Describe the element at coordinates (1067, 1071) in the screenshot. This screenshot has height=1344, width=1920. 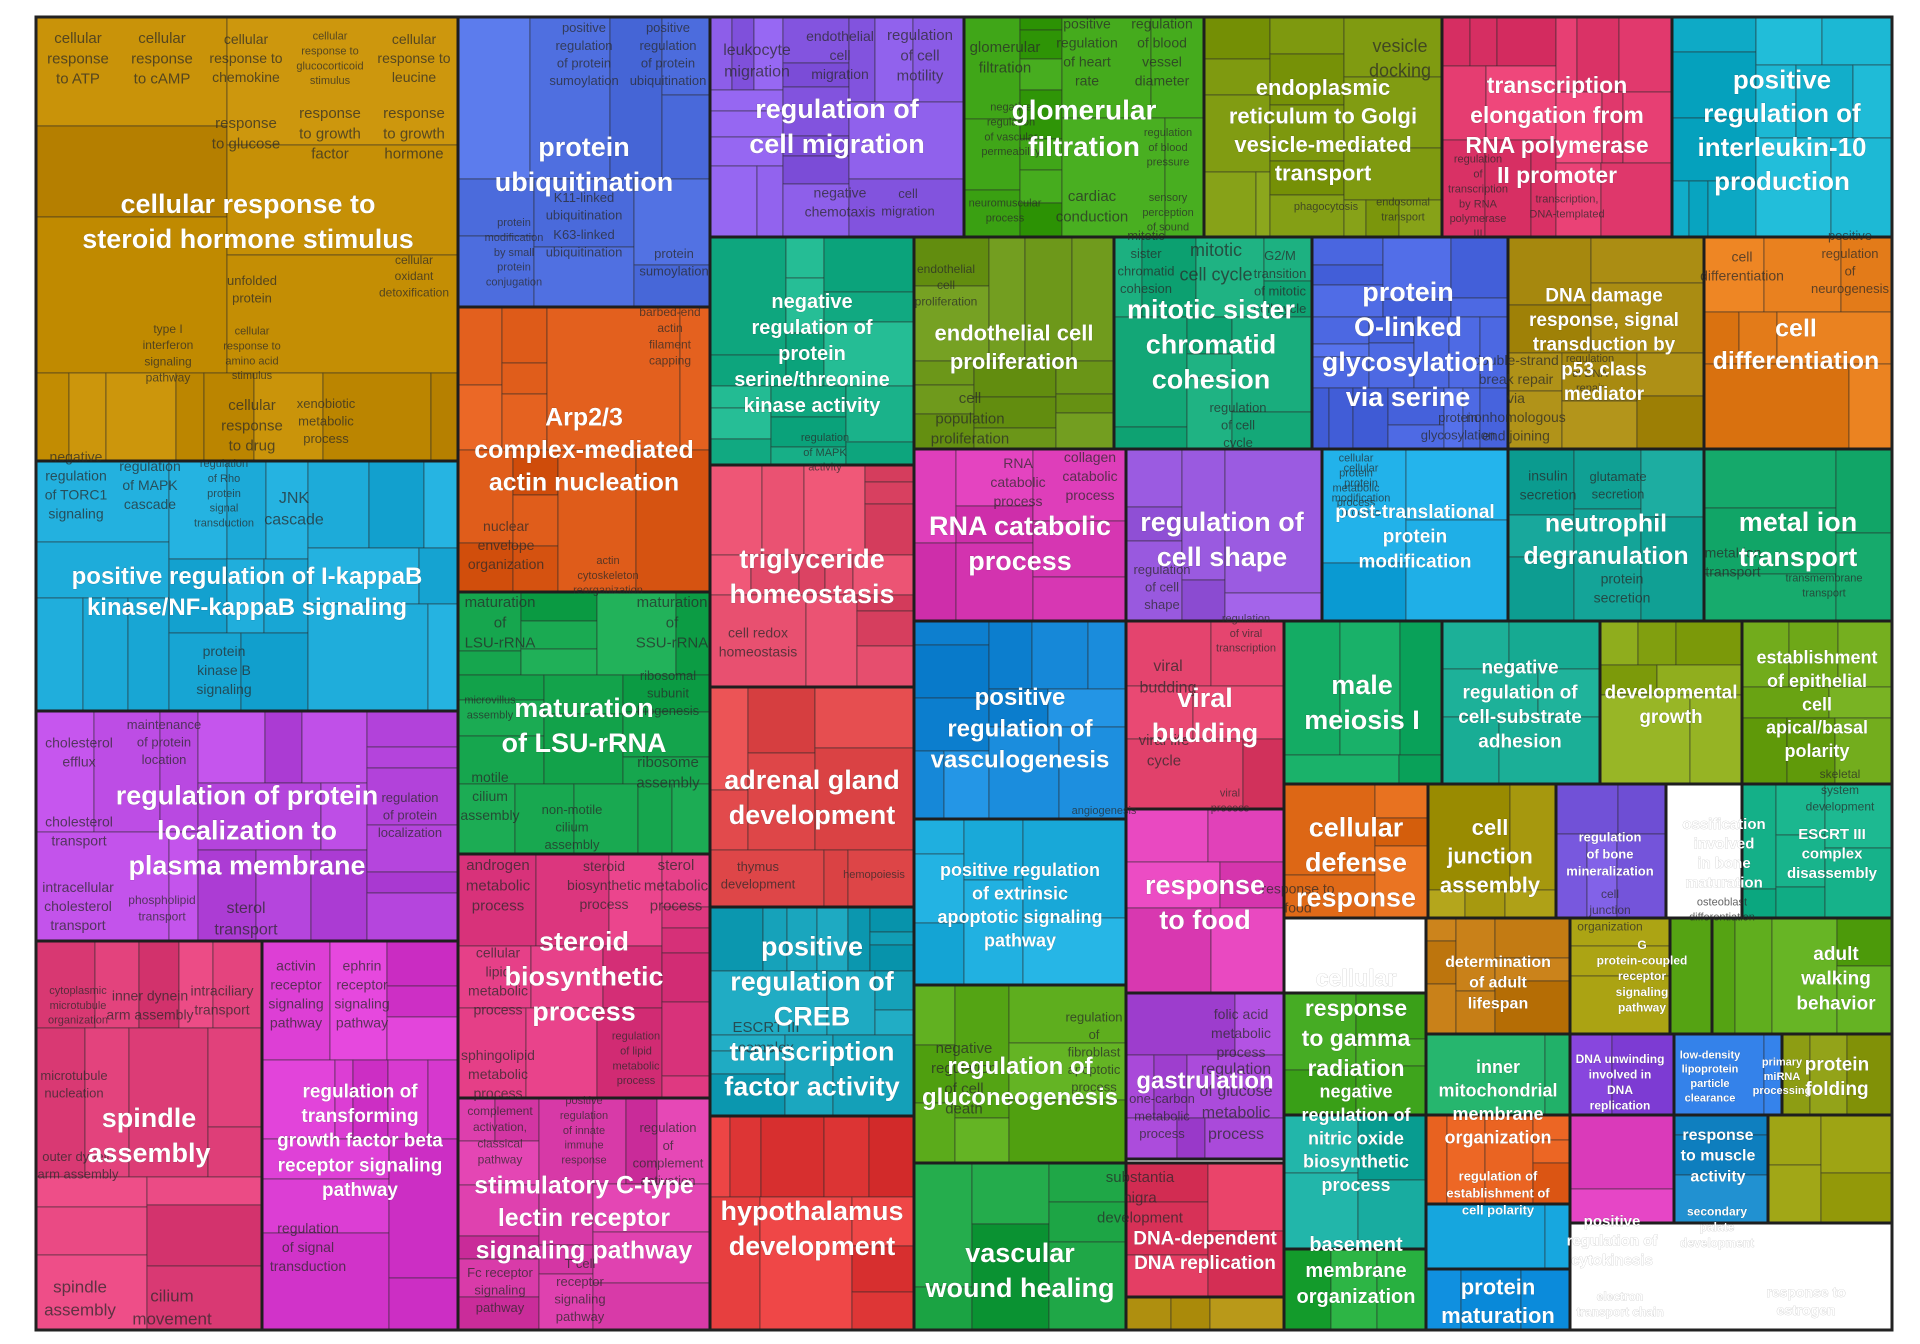
I see `term-cell-escrt-iii-complex-disassembly` at that location.